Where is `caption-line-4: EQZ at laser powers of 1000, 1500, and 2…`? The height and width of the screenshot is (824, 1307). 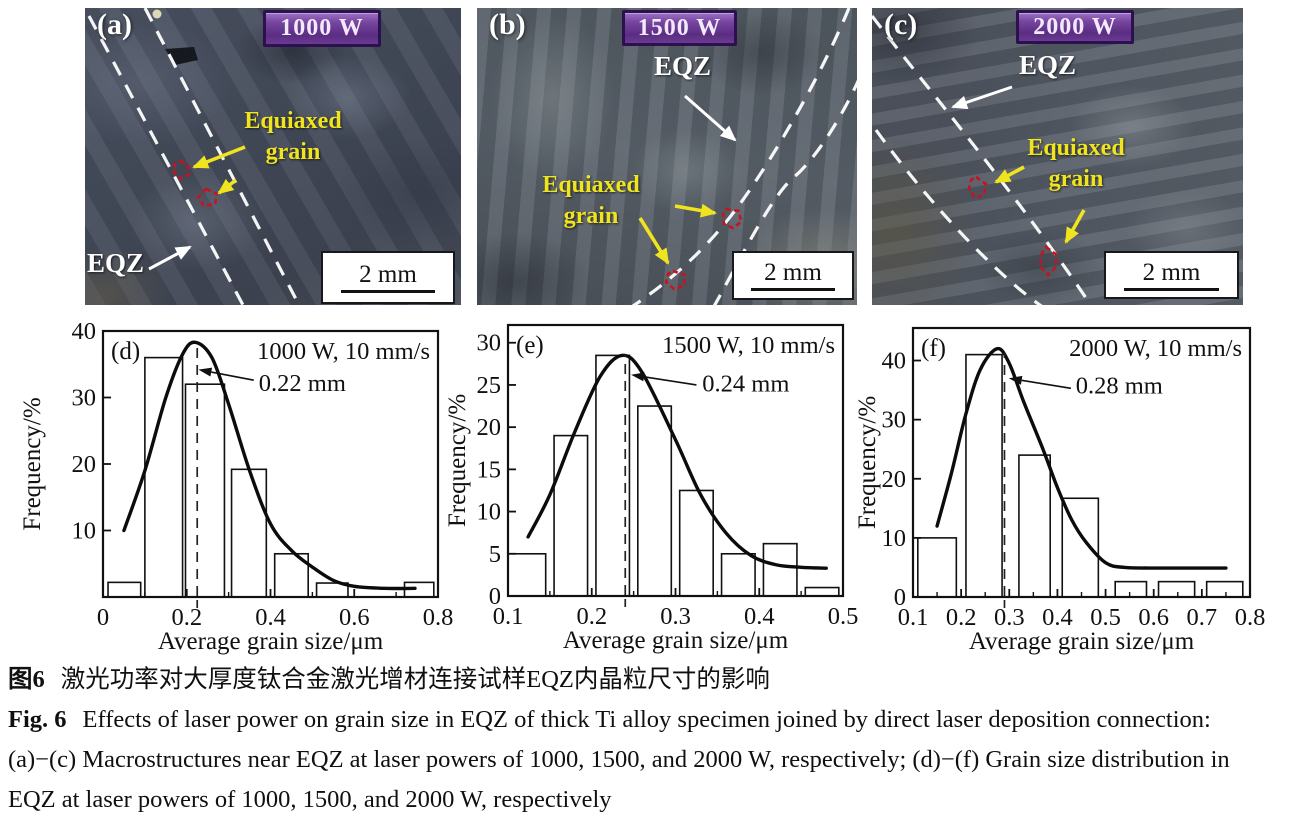 caption-line-4: EQZ at laser powers of 1000, 1500, and 2… is located at coordinates (310, 799).